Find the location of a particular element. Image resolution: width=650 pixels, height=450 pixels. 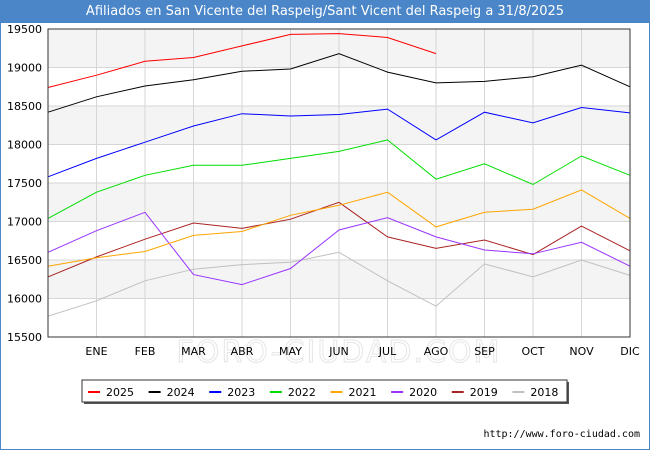

source-url: http://www.foro-ciudad.com is located at coordinates (561, 434).